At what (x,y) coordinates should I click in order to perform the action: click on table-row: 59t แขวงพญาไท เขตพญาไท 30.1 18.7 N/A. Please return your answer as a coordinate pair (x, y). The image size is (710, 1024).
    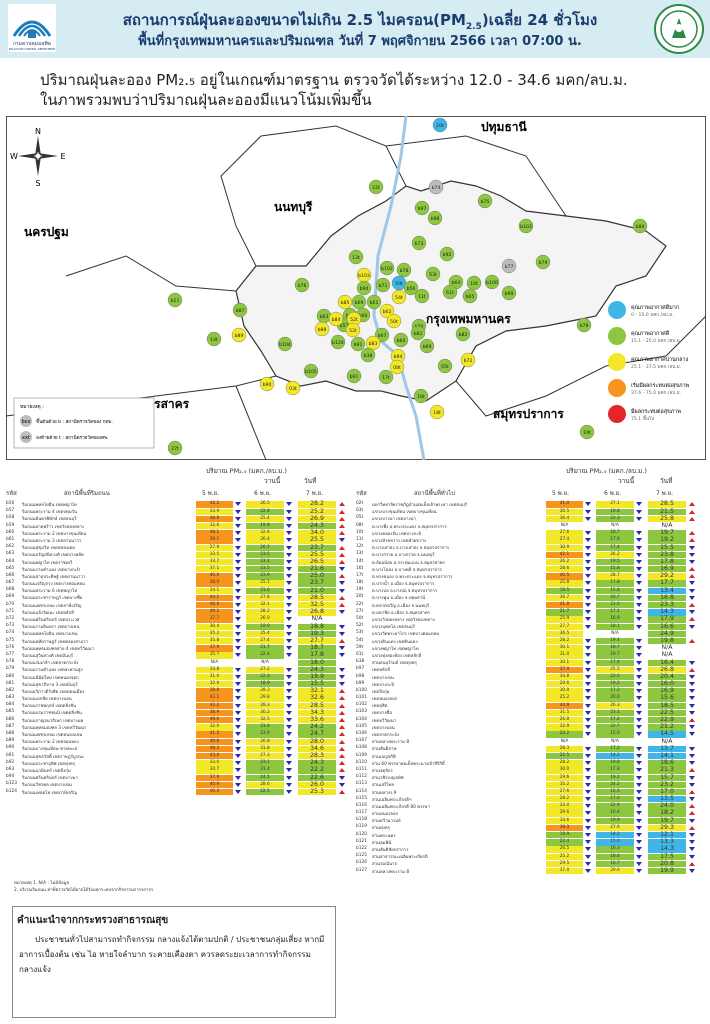
    Looking at the image, I should click on (531, 648).